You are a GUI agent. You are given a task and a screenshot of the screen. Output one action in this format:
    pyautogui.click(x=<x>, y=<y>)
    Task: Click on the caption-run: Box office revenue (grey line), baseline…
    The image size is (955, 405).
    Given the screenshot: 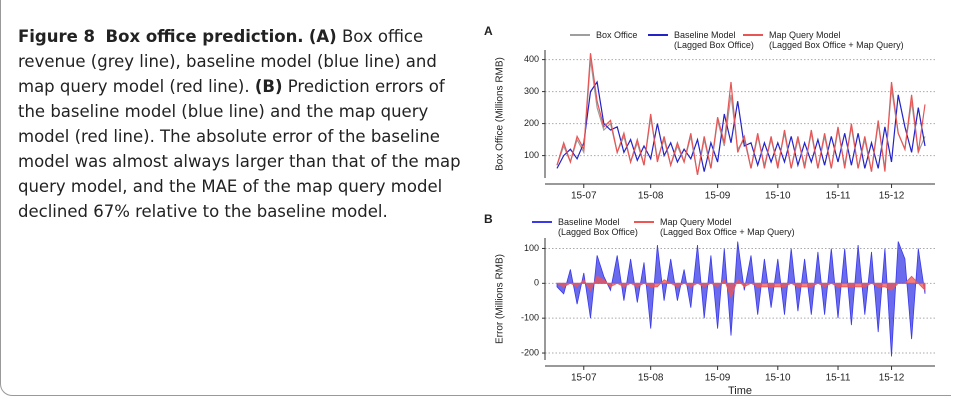 What is the action you would take?
    pyautogui.click(x=227, y=61)
    